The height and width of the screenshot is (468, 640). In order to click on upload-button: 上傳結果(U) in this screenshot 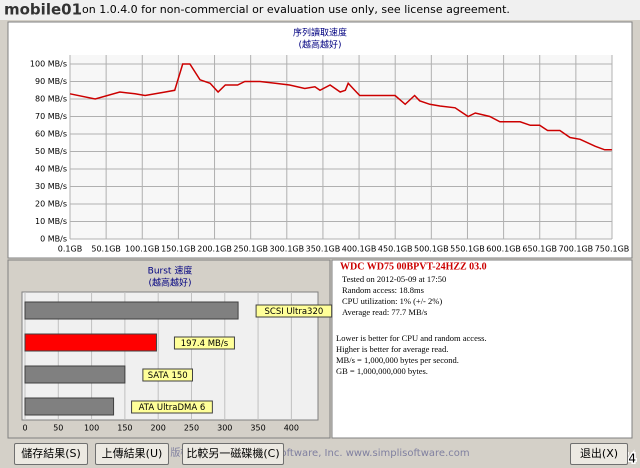, I will do `click(132, 454)`.